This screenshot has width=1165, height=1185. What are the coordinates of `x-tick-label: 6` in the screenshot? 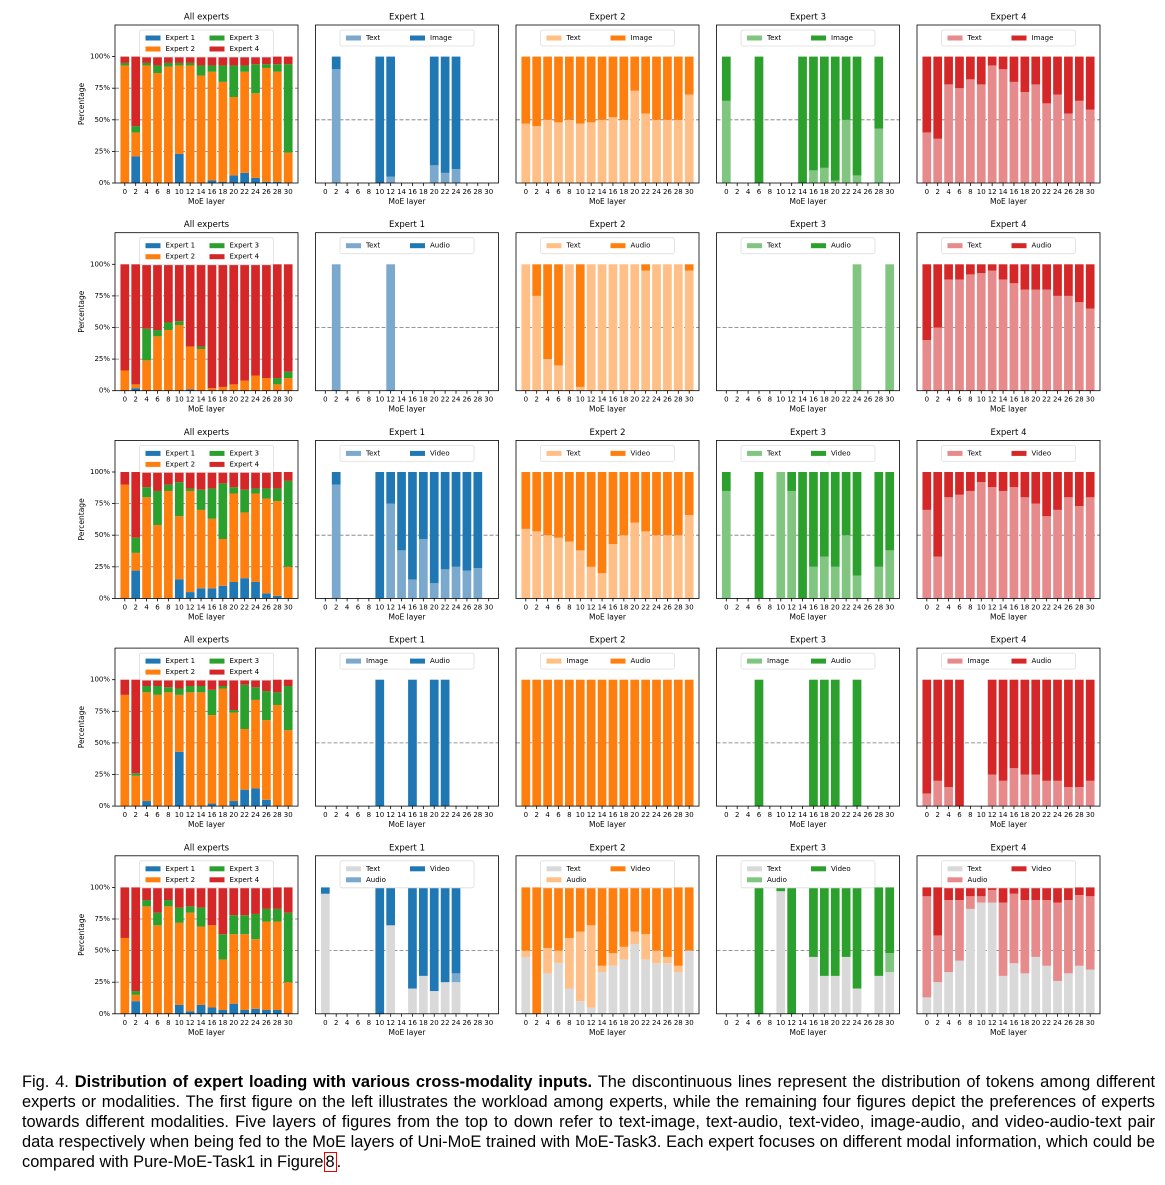 It's located at (759, 815).